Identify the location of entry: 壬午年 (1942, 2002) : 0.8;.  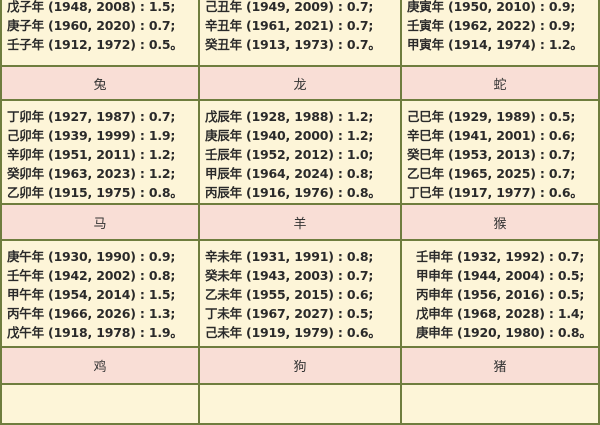
(91, 275).